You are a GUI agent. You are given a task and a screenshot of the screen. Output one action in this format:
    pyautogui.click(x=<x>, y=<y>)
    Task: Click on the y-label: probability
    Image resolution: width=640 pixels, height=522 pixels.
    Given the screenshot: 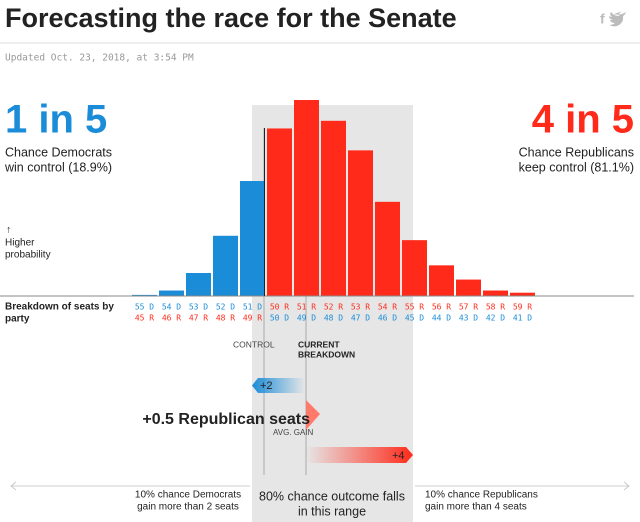 What is the action you would take?
    pyautogui.click(x=28, y=255)
    